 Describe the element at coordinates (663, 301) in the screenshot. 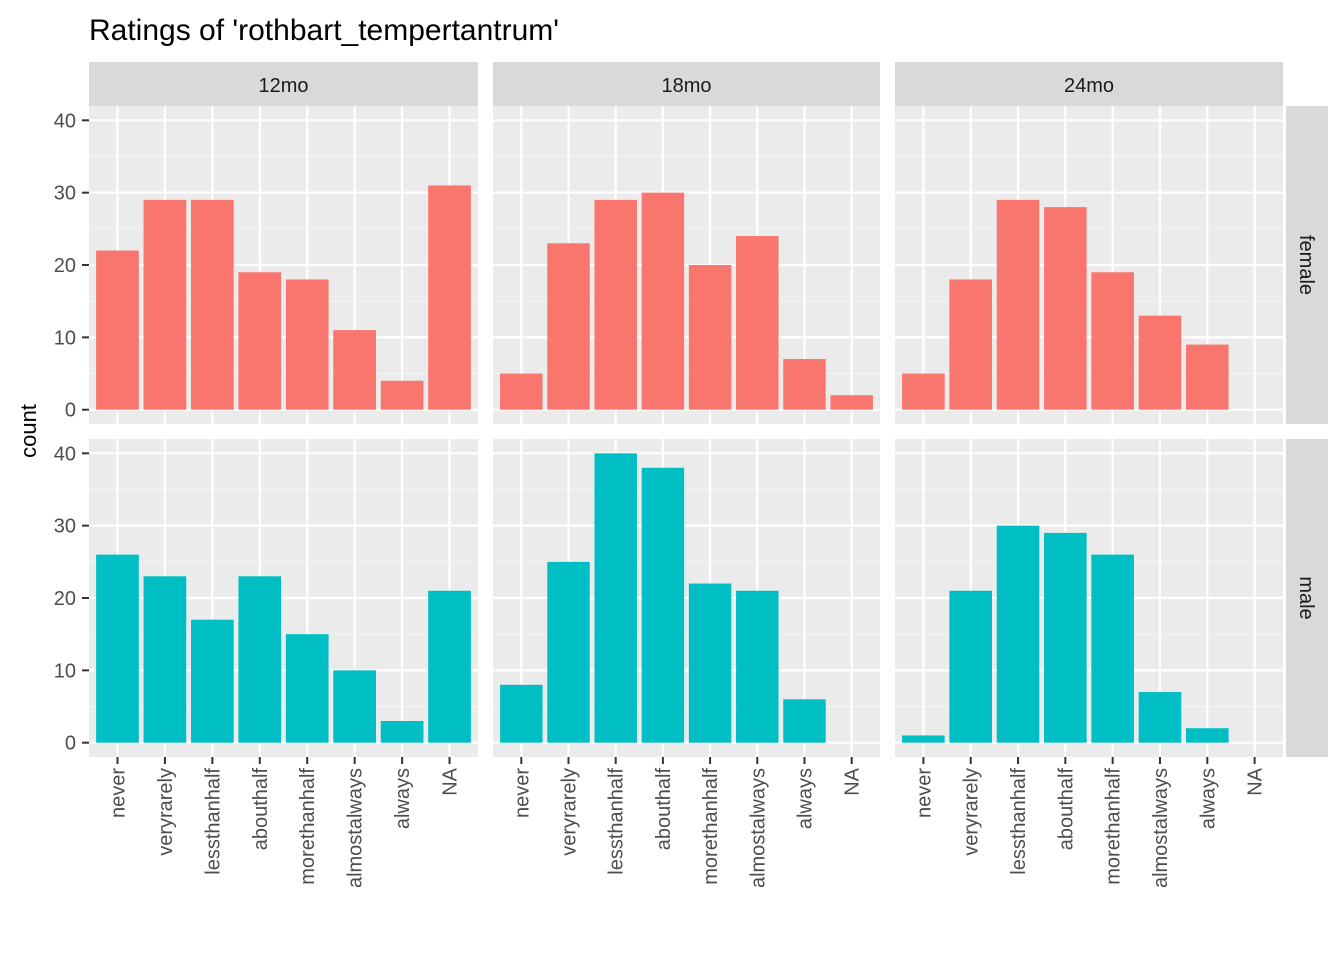

I see `bar-18mo-female-abouthalf` at that location.